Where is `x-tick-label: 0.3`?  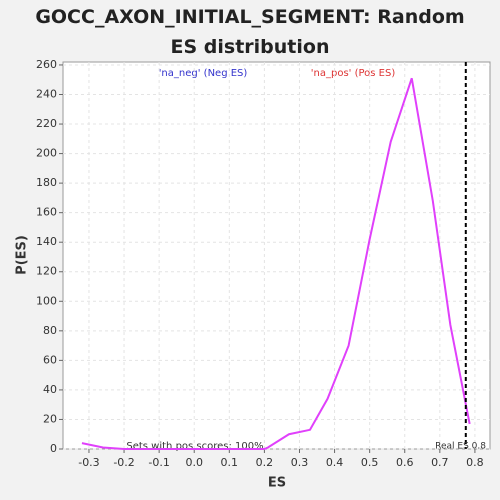 x-tick-label: 0.3 is located at coordinates (300, 462).